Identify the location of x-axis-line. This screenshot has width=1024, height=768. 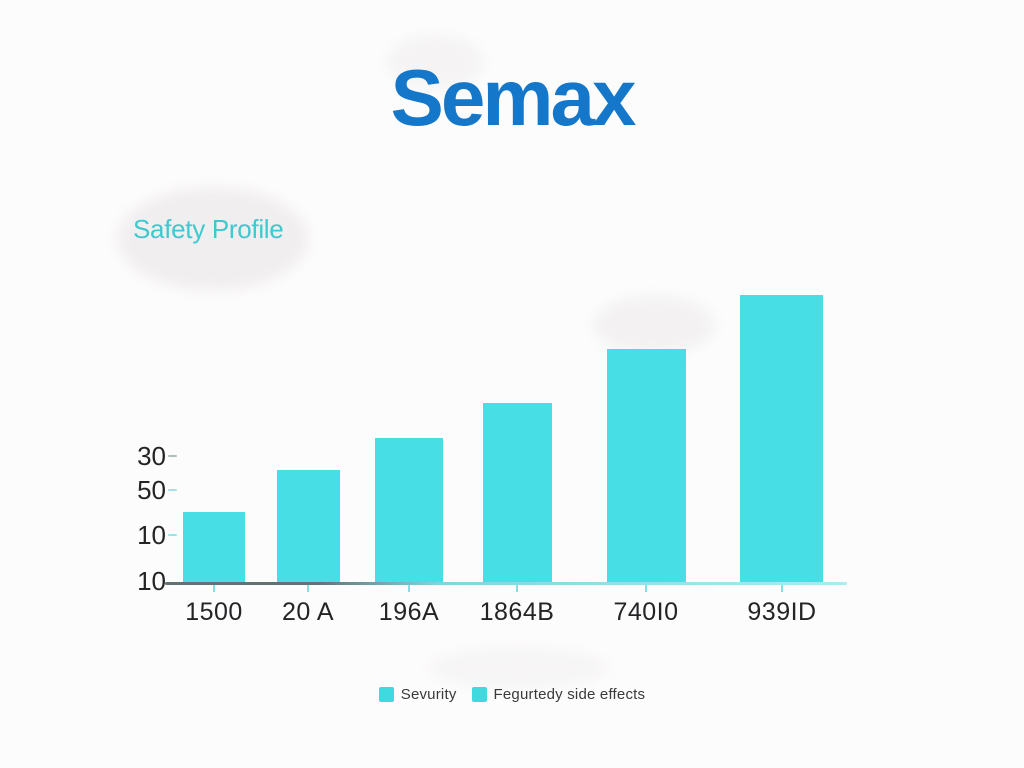
(506, 583).